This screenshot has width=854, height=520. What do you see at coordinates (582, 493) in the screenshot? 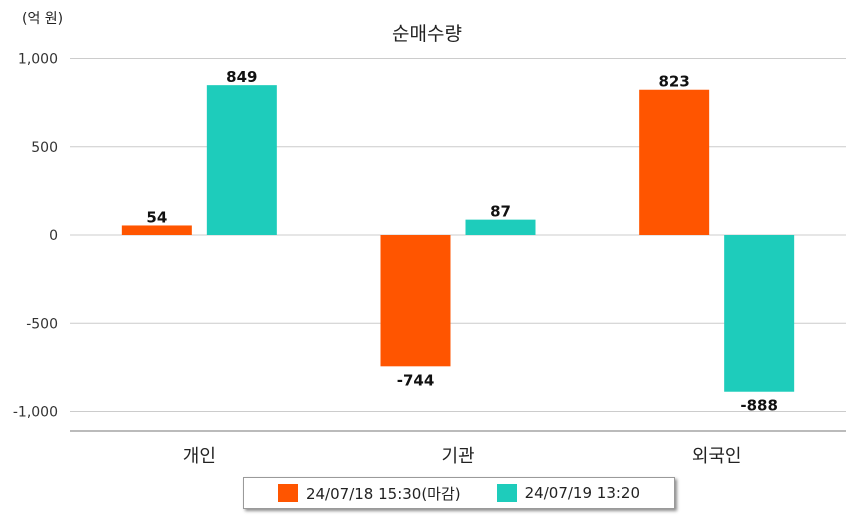
I see `legend-label-series-2: 24/07/19 13:20` at bounding box center [582, 493].